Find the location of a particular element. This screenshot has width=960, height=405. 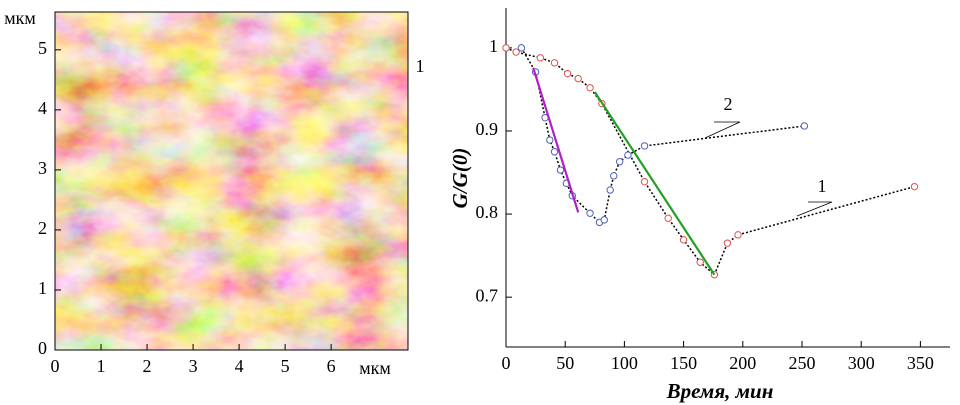

x-tick-label: 4 is located at coordinates (239, 366).